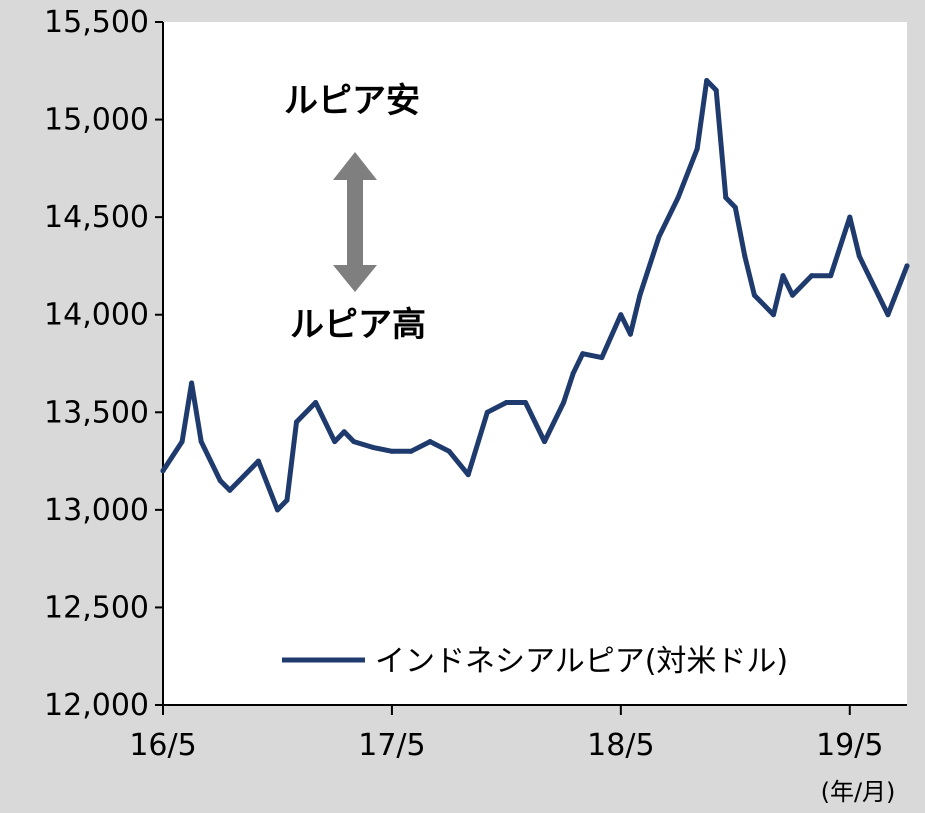 The image size is (925, 813). What do you see at coordinates (849, 745) in the screenshot?
I see `x-tick-label: 19/5` at bounding box center [849, 745].